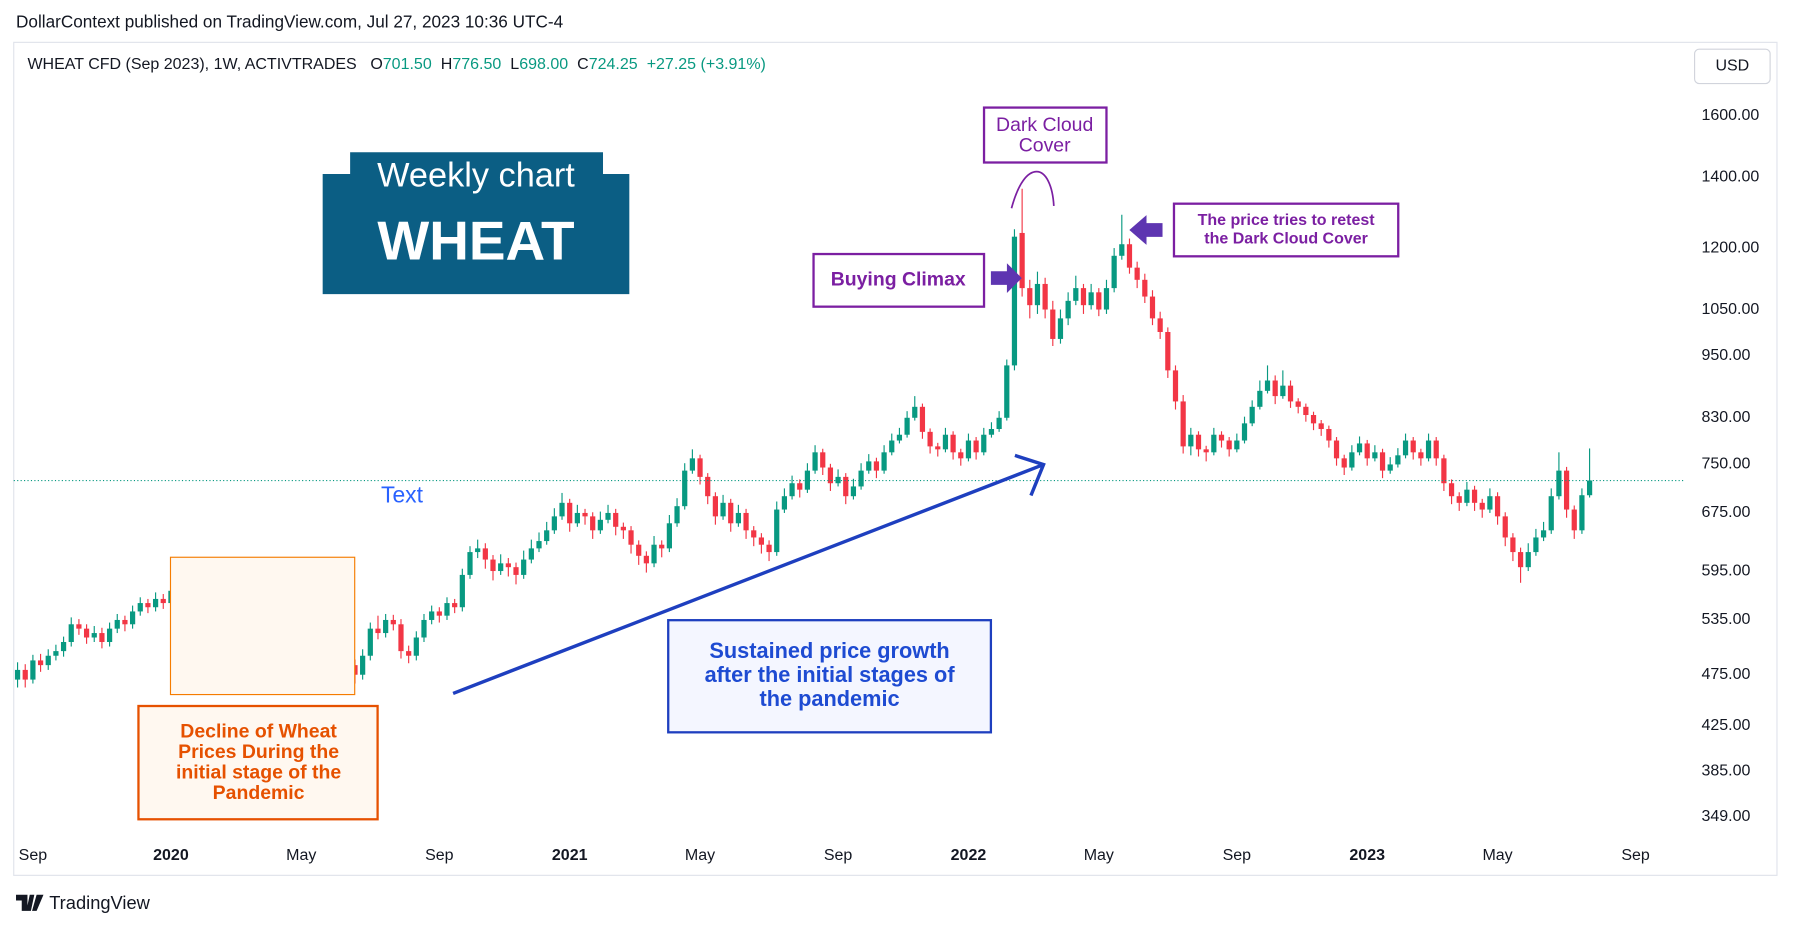 The height and width of the screenshot is (928, 1793). What do you see at coordinates (700, 855) in the screenshot?
I see `x-tick-label: May` at bounding box center [700, 855].